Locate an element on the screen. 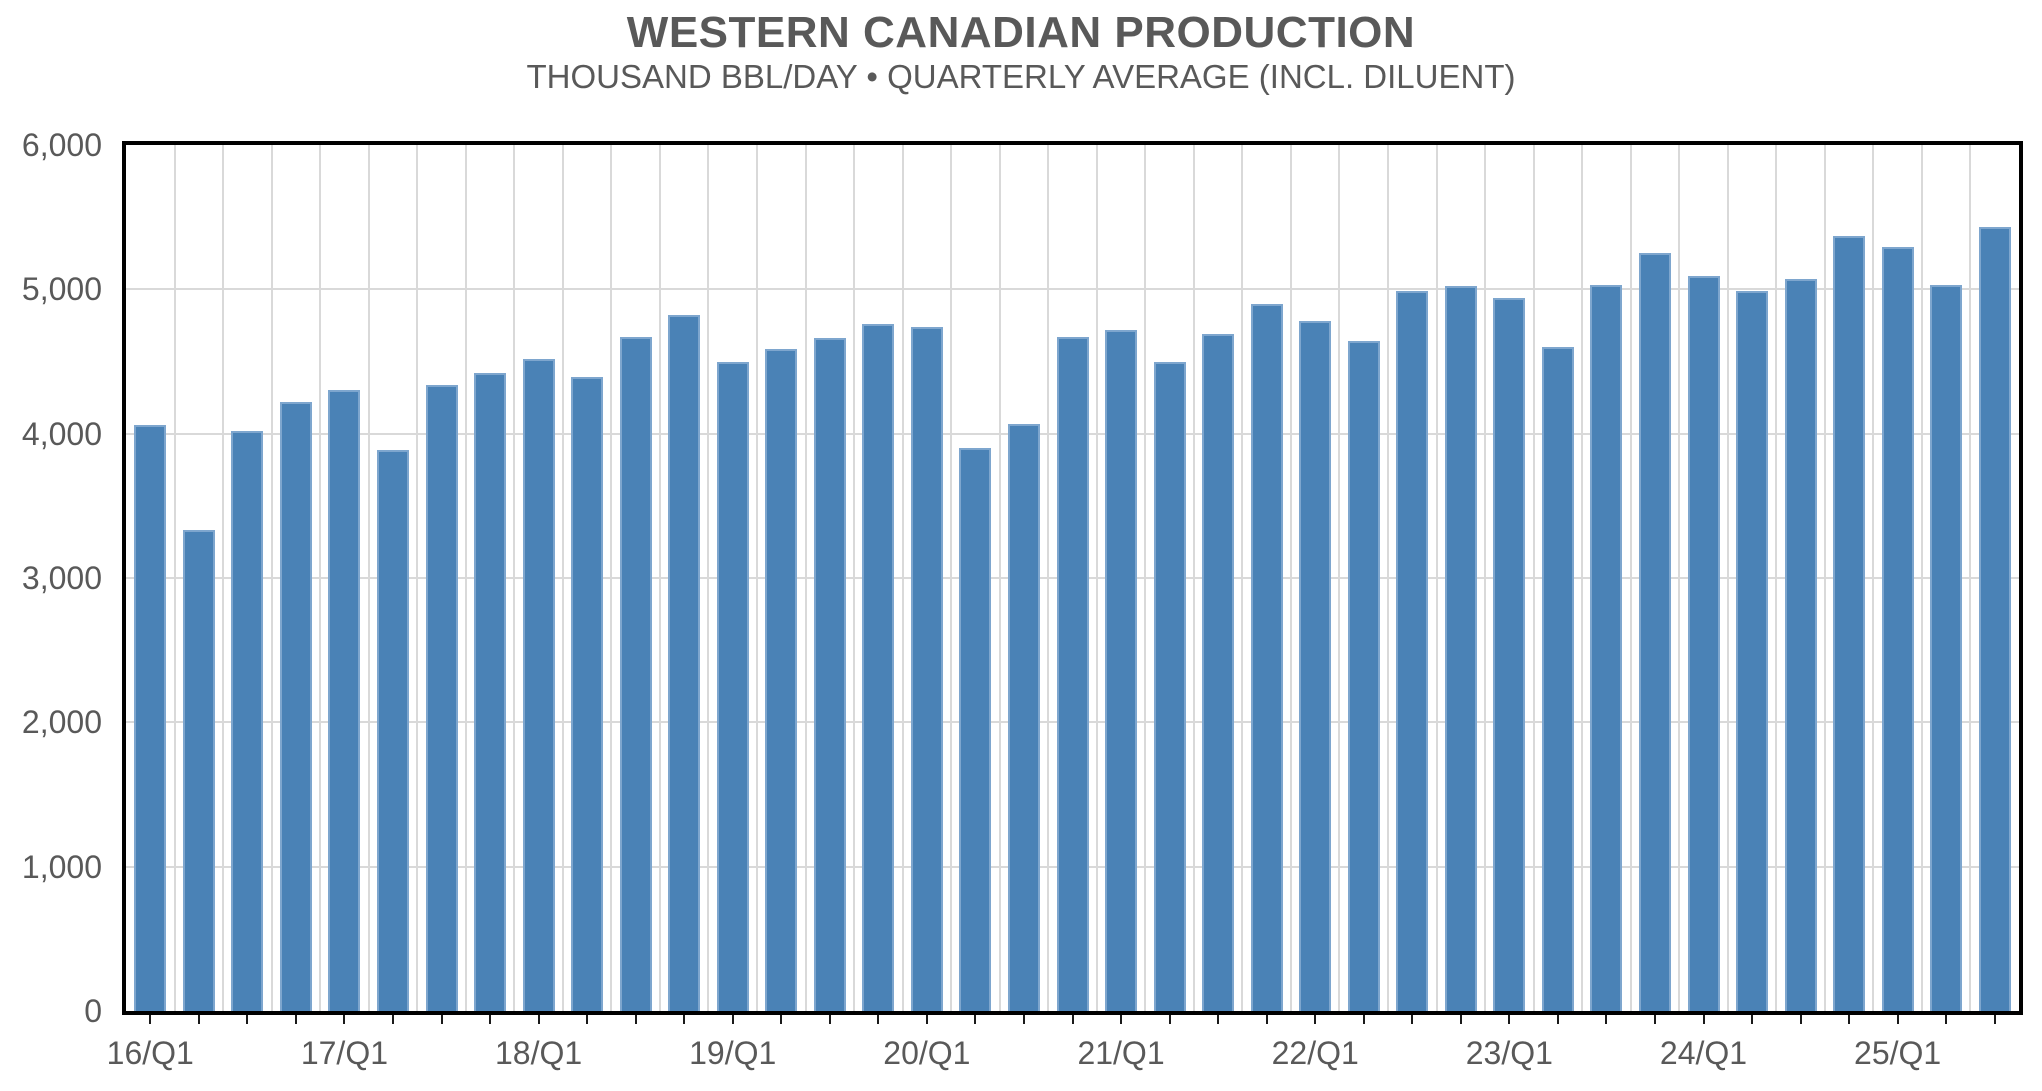 This screenshot has width=2042, height=1091. y-tick-label: 0 is located at coordinates (93, 1011).